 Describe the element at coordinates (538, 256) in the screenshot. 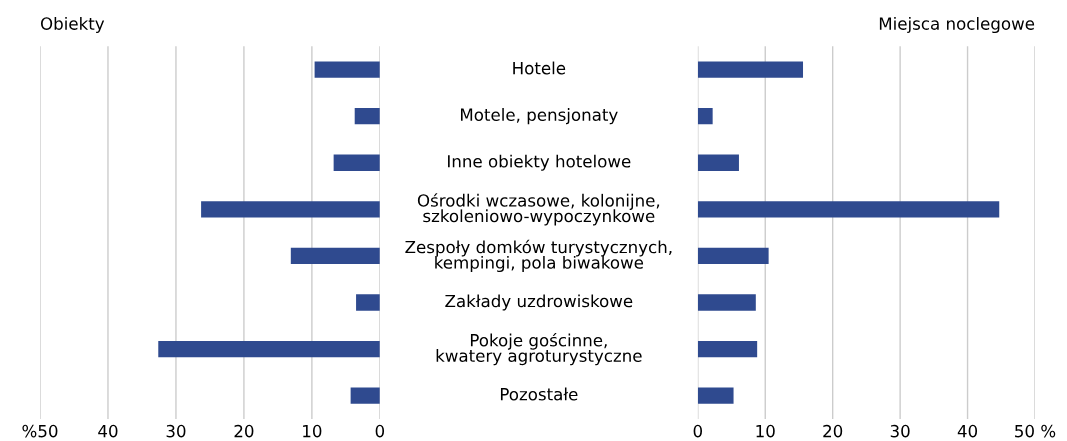

I see `y-tick-label: Zespoły domków turystycznych, kempingi, pola biwakowe` at that location.